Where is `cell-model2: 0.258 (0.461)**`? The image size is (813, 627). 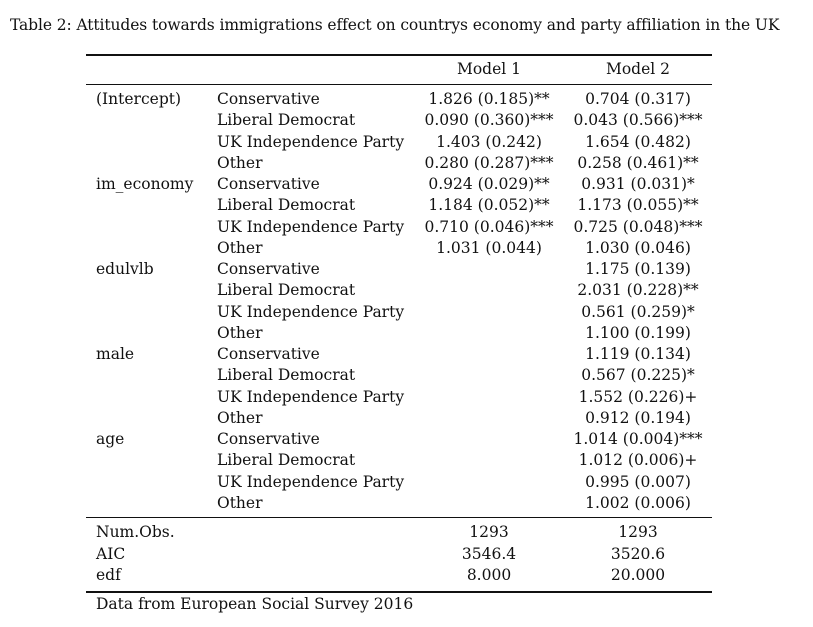
cell-model2: 0.258 (0.461)** is located at coordinates (638, 162).